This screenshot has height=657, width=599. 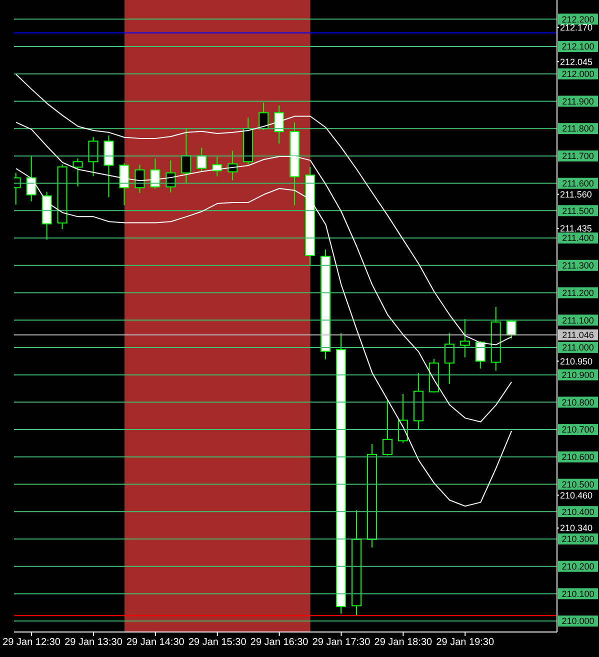 What do you see at coordinates (578, 375) in the screenshot?
I see `ref-line-label: 210.900` at bounding box center [578, 375].